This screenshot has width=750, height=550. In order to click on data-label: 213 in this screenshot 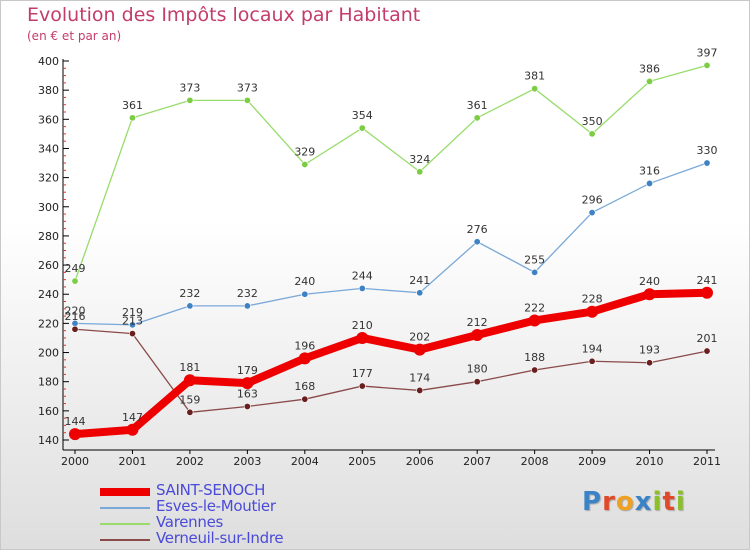, I will do `click(132, 321)`.